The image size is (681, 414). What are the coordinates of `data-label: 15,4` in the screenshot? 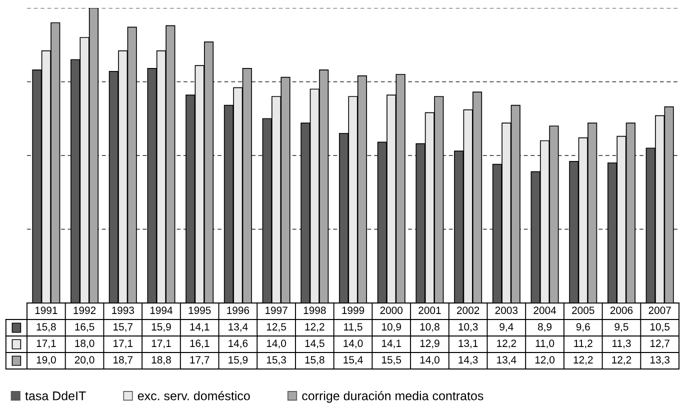 It's located at (353, 360).